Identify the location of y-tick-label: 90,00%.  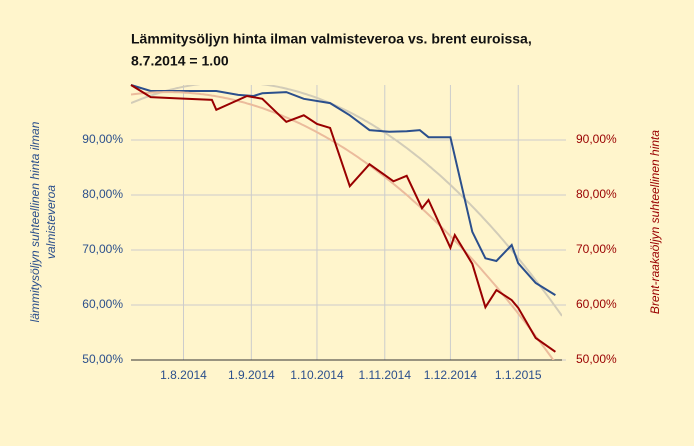
(102, 139).